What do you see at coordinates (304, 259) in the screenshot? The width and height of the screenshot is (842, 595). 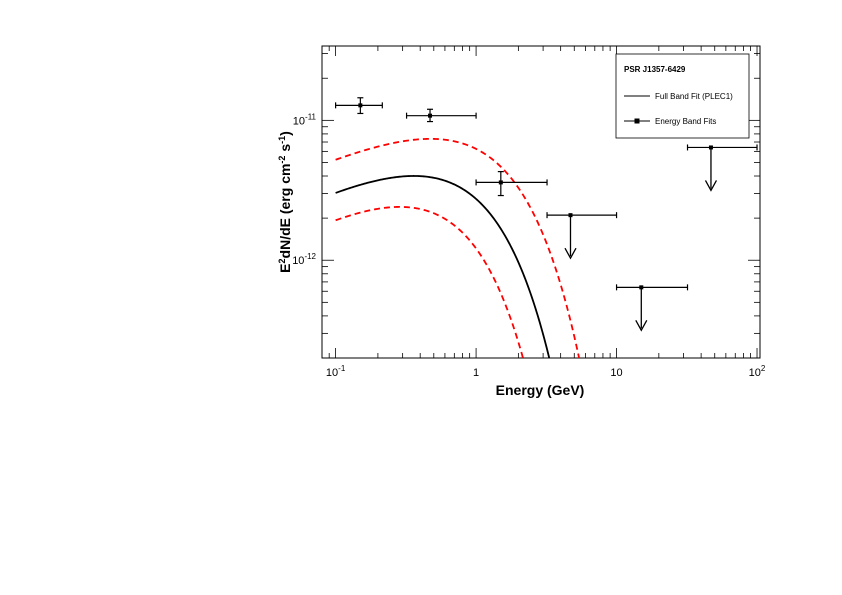 I see `y-tick-label: 10-12` at bounding box center [304, 259].